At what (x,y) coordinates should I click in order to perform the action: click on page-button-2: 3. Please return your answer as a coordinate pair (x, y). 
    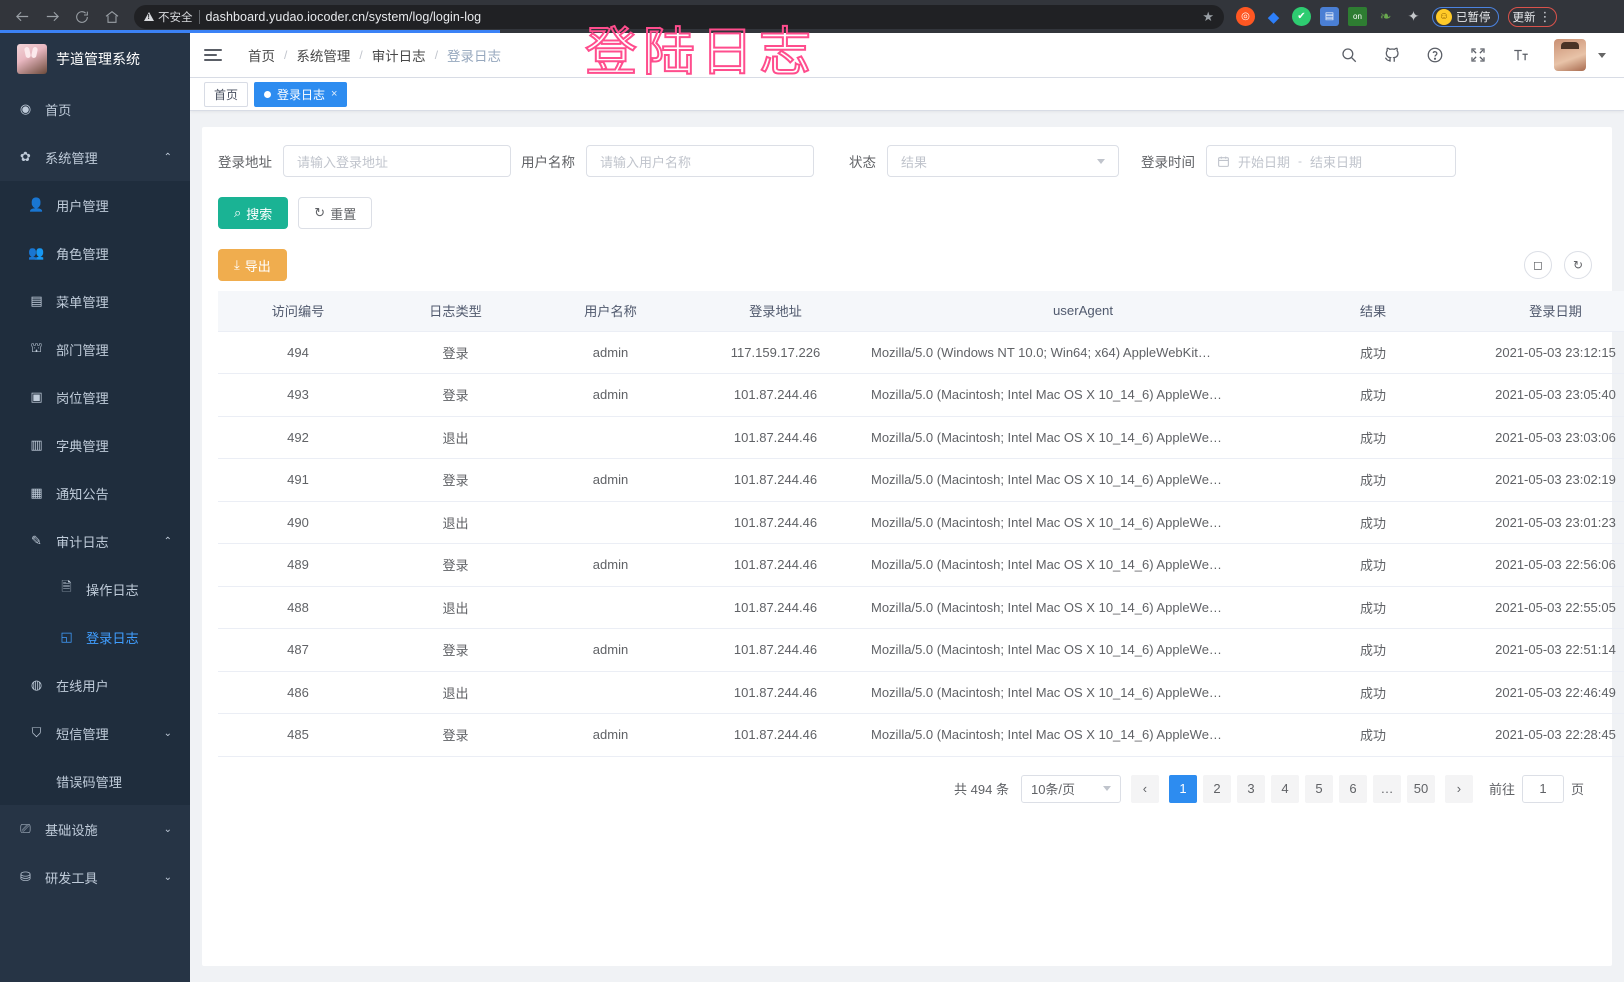
    Looking at the image, I should click on (1250, 788).